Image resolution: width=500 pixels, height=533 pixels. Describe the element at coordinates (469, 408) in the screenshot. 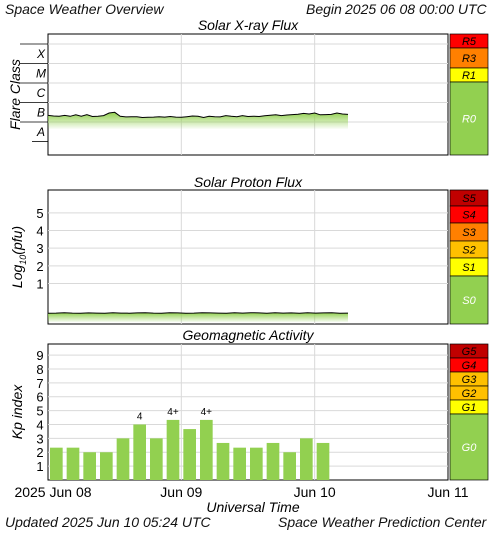

I see `scale-label-G1: G1` at that location.